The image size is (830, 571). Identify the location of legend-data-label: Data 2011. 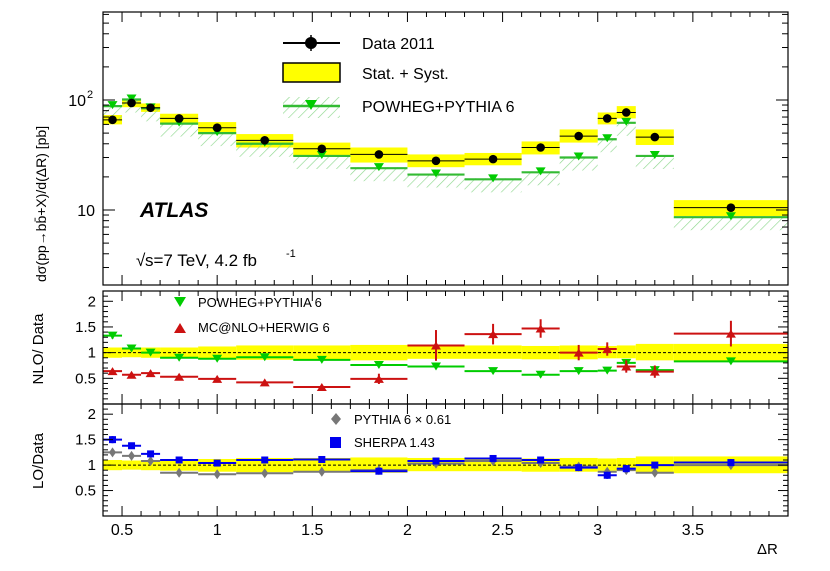
(398, 44).